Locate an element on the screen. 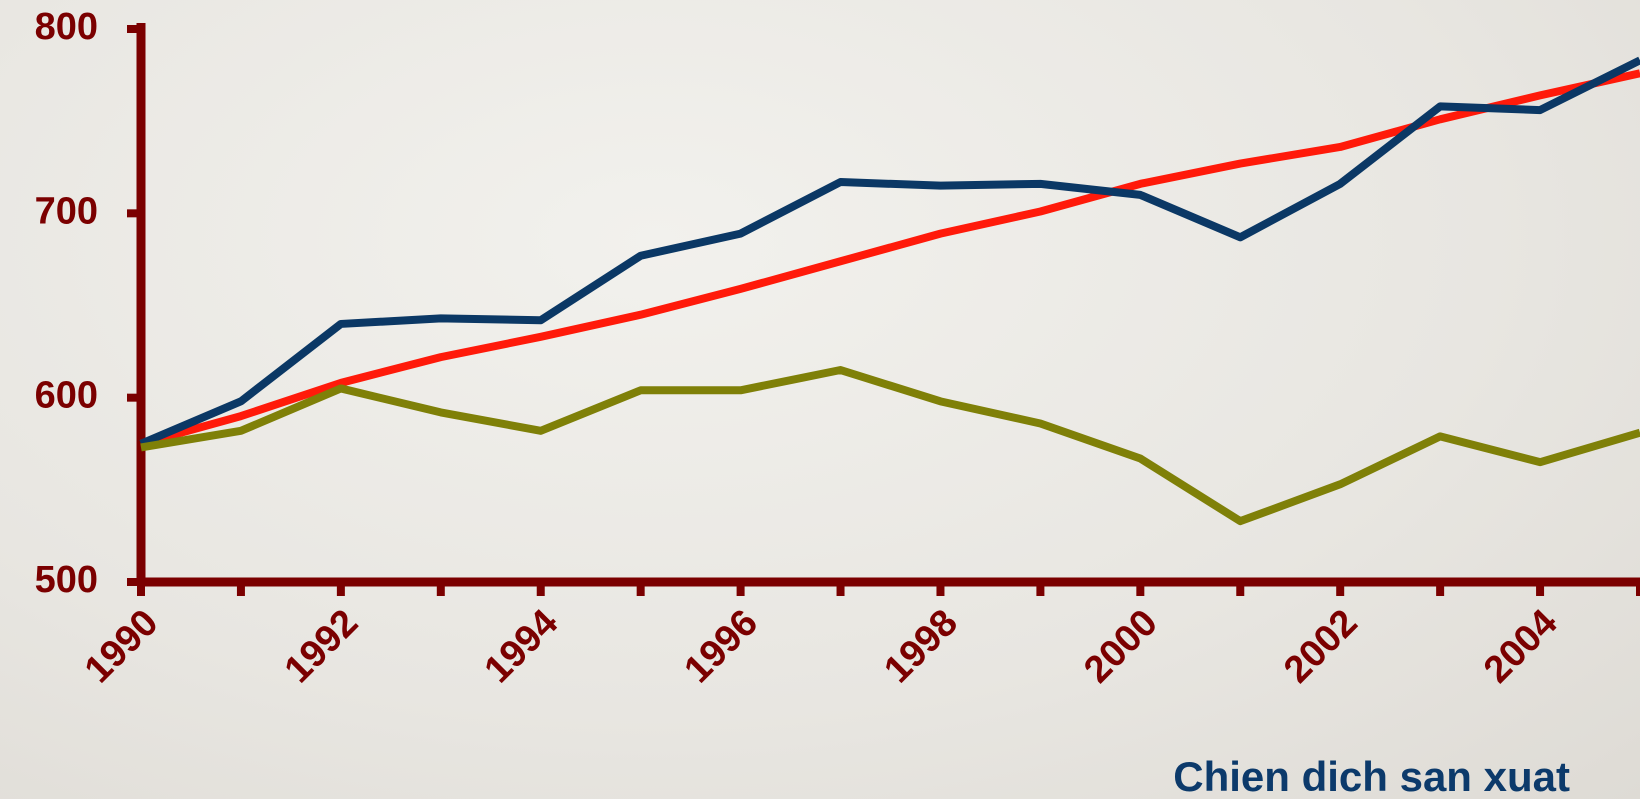 The width and height of the screenshot is (1640, 799). x-tick-label: 1998 is located at coordinates (920, 646).